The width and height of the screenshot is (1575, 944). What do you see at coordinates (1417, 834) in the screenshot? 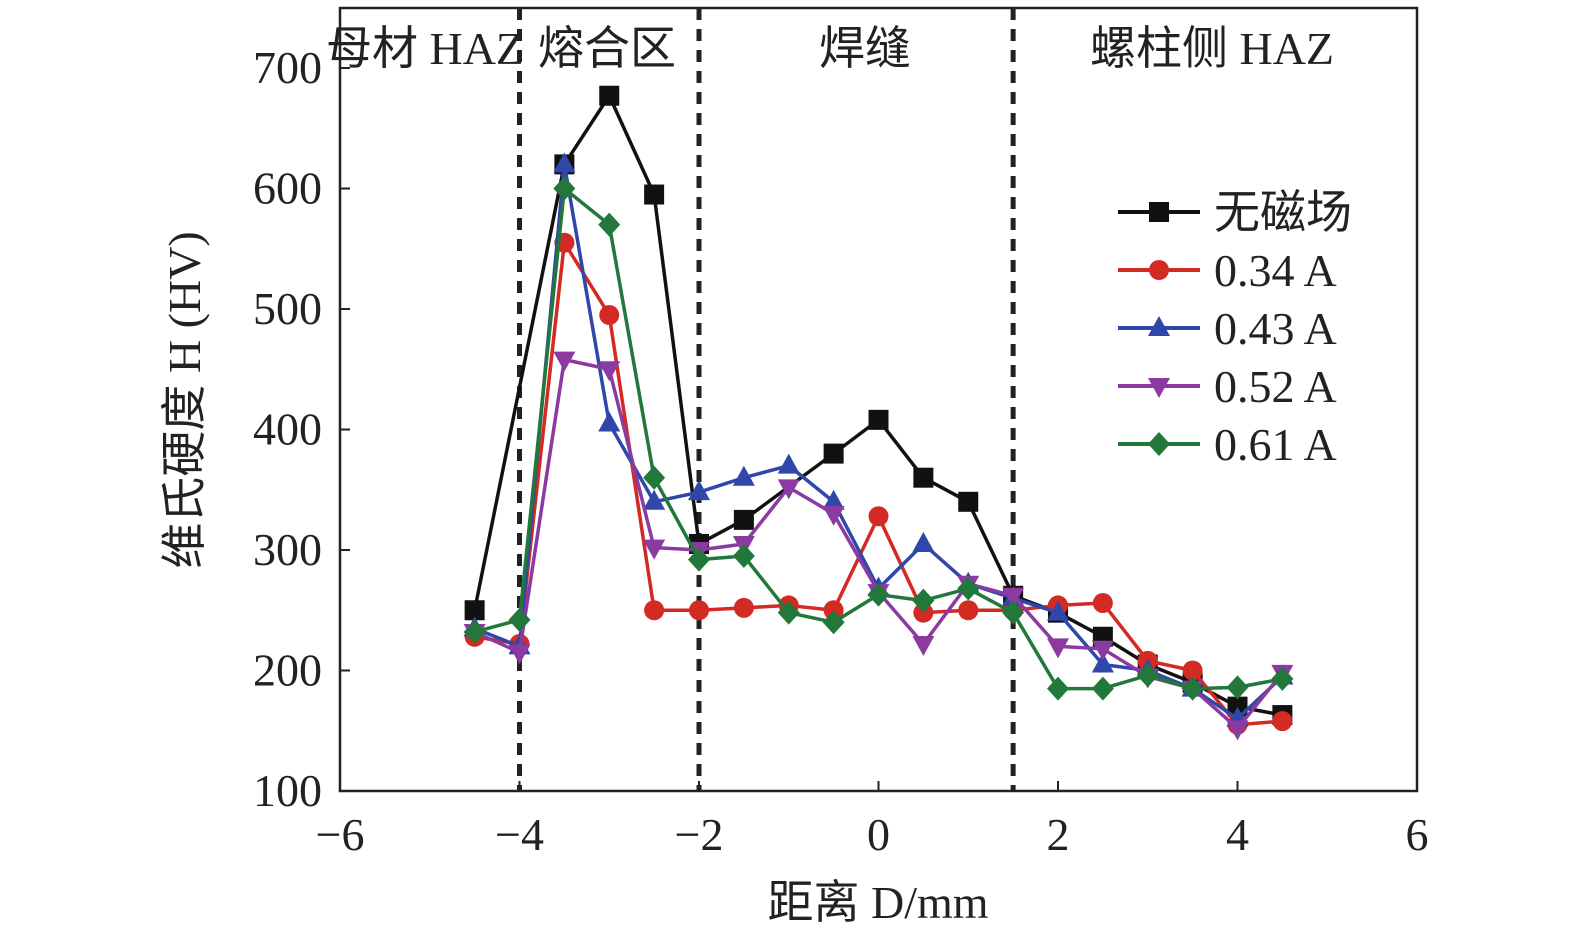
I see `x-tick-label: 6` at bounding box center [1417, 834].